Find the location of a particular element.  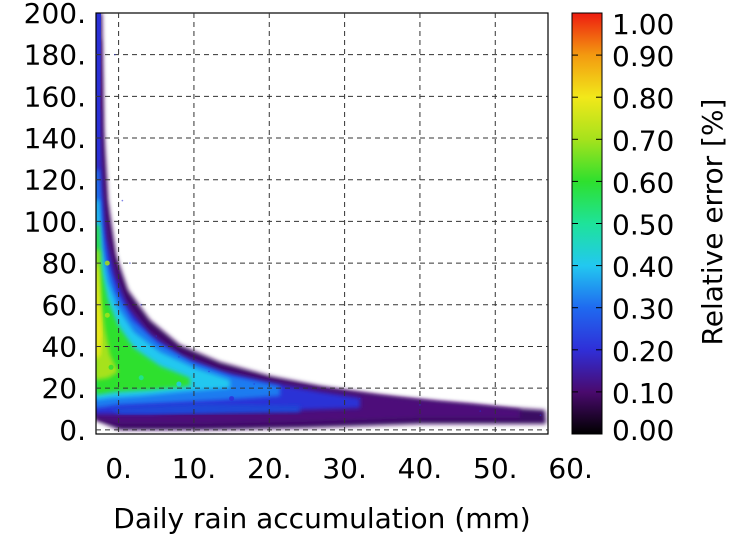

y-tick-label: 20. is located at coordinates (63, 388).